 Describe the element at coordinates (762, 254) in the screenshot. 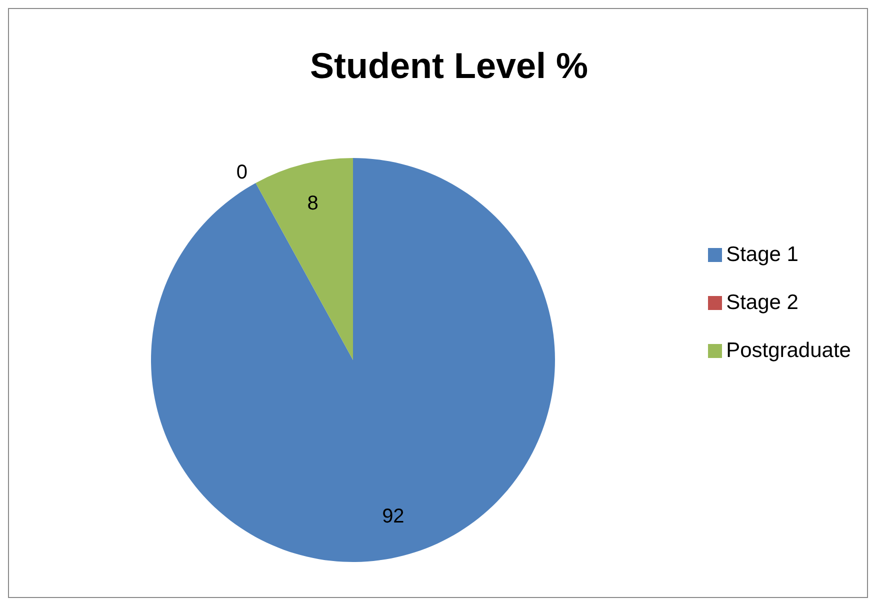

I see `legend-label: Stage 1` at that location.